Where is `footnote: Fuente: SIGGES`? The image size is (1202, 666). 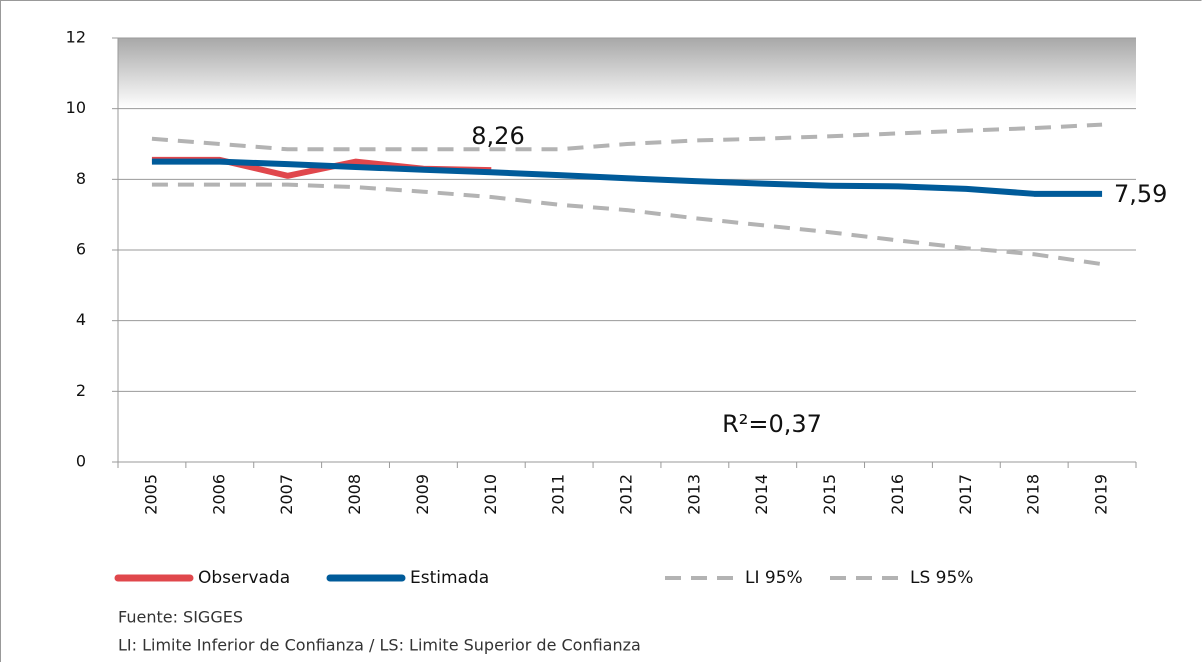
footnote: Fuente: SIGGES is located at coordinates (180, 617).